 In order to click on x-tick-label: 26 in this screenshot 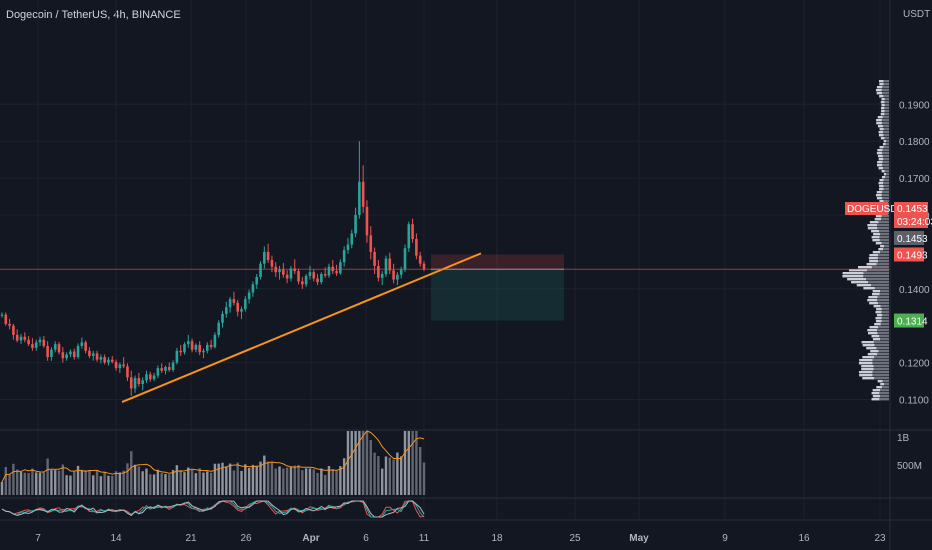, I will do `click(246, 538)`.